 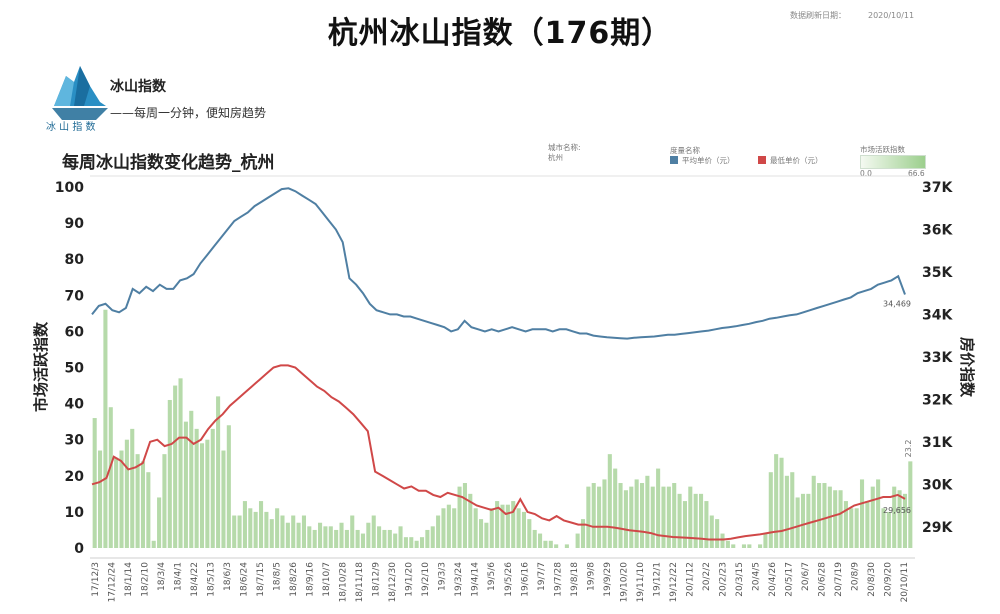 What do you see at coordinates (882, 149) in the screenshot?
I see `legend-activity-label: 市场活跃指数` at bounding box center [882, 149].